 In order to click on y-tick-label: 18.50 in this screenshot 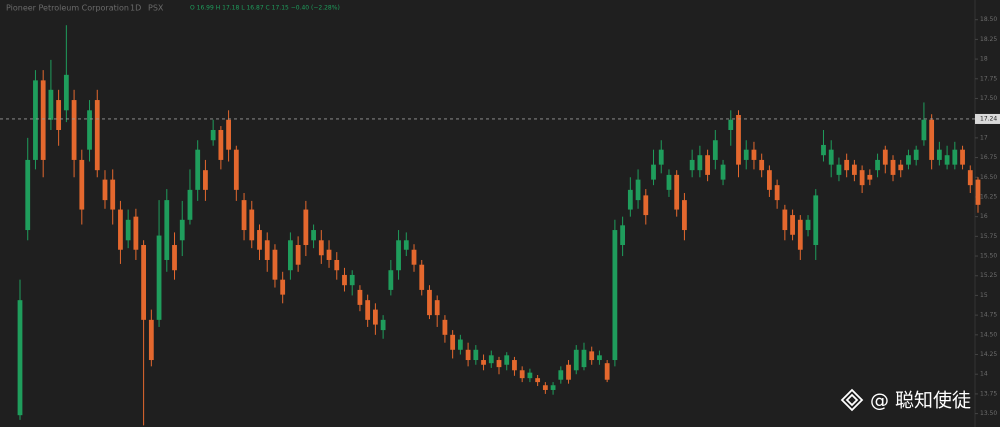, I will do `click(988, 19)`.